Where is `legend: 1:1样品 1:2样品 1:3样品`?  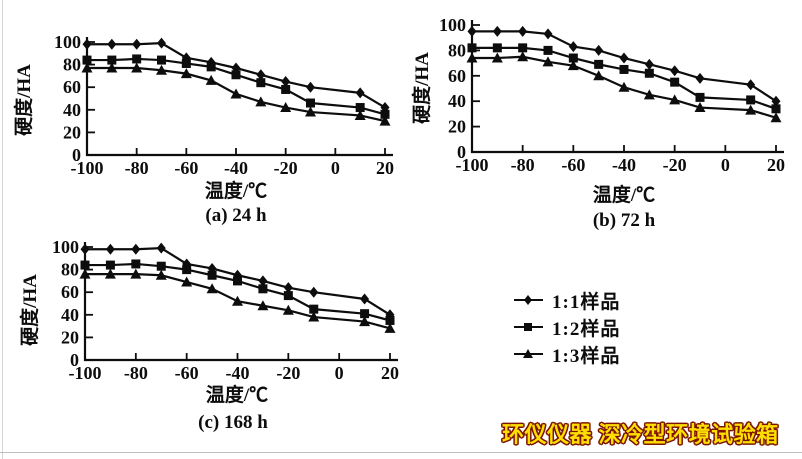
legend: 1:1样品 1:2样品 1:3样品 is located at coordinates (566, 328).